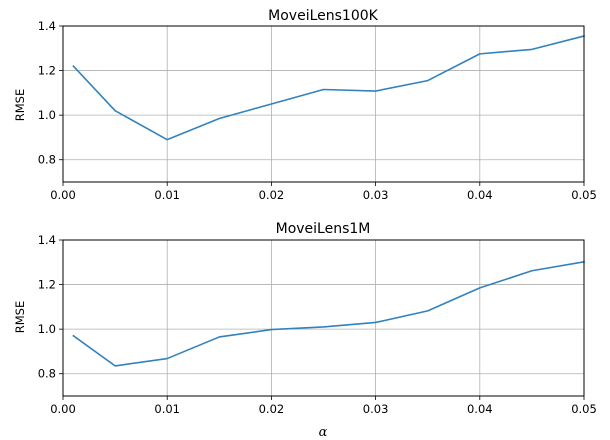 This screenshot has width=610, height=440. What do you see at coordinates (323, 16) in the screenshot?
I see `chart-title: MoveiLens100K` at bounding box center [323, 16].